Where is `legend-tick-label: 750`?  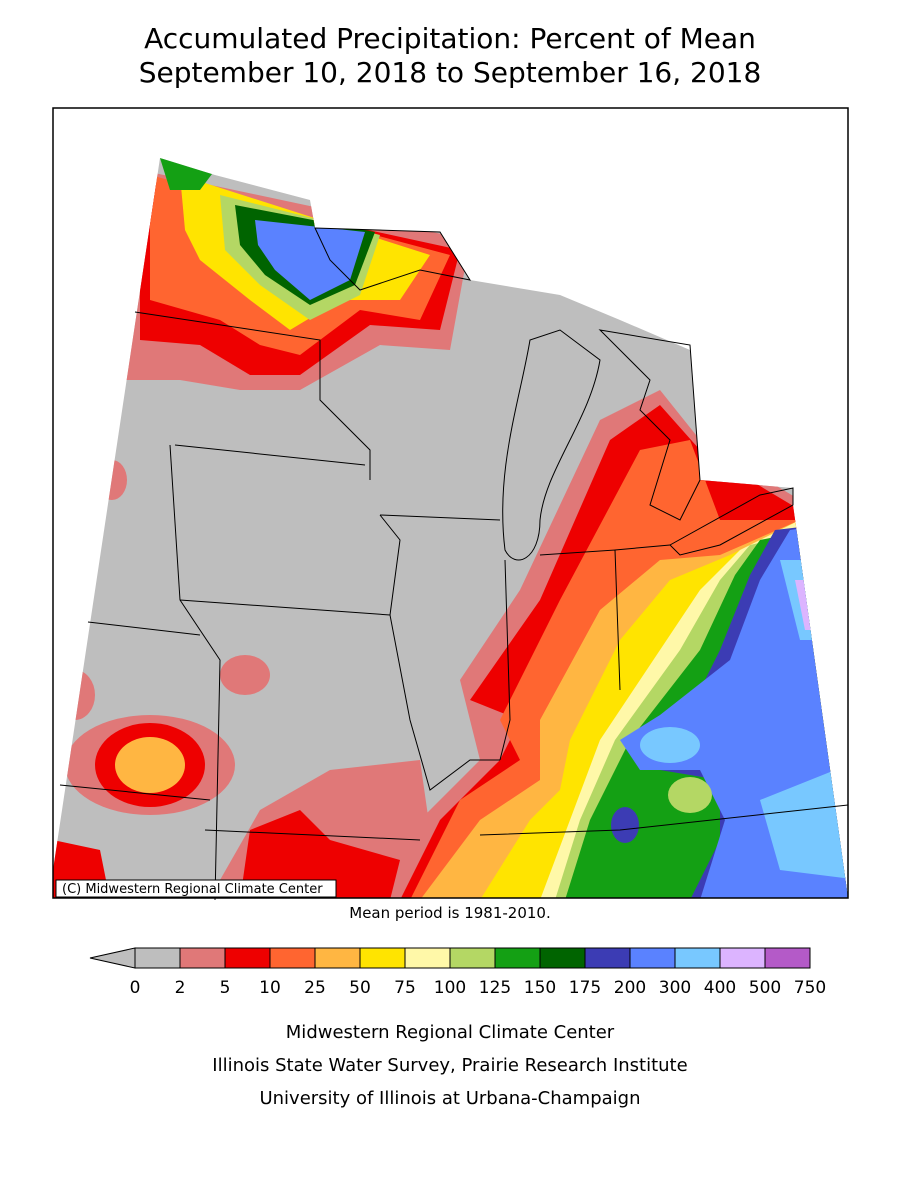
legend-tick-label: 750 is located at coordinates (810, 988).